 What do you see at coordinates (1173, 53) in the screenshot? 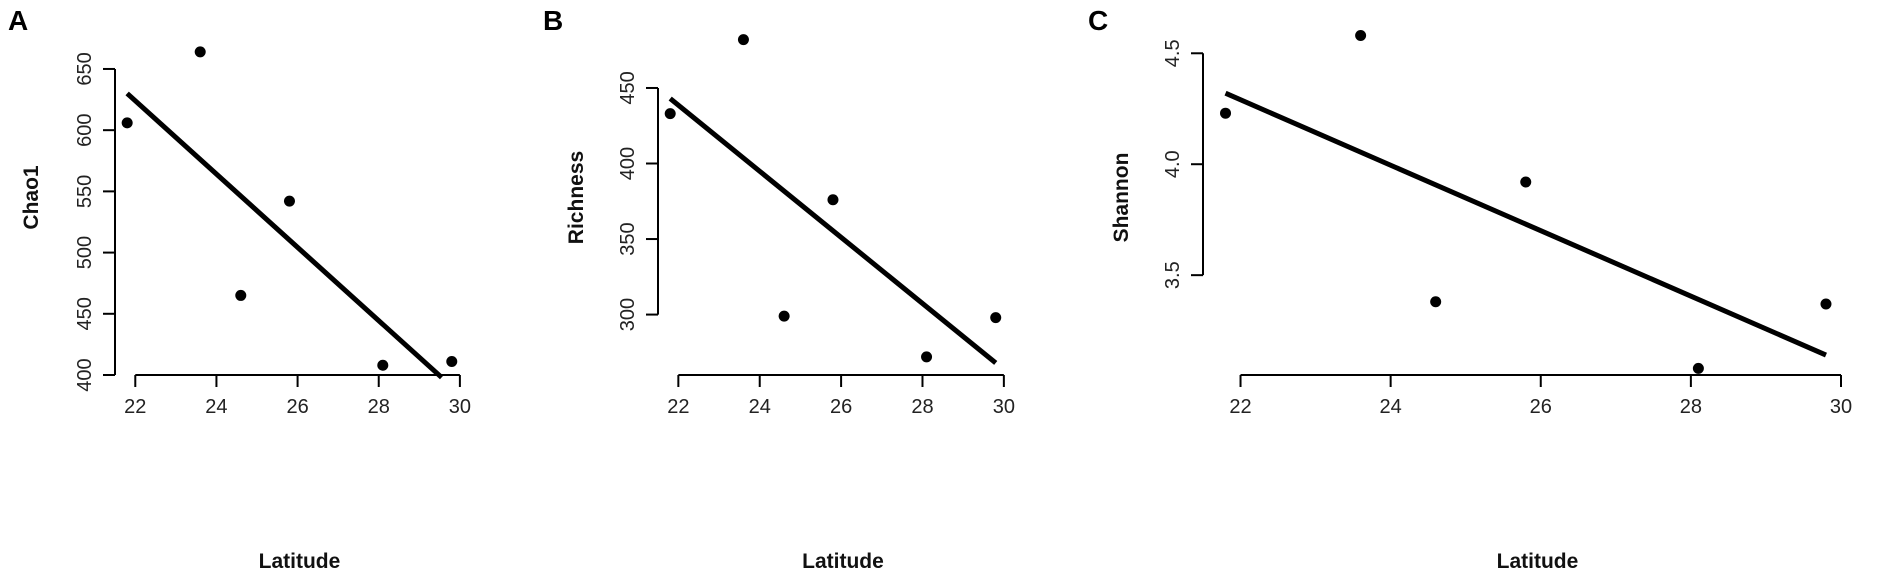
I see `y-tick-label: 4.5` at bounding box center [1173, 53].